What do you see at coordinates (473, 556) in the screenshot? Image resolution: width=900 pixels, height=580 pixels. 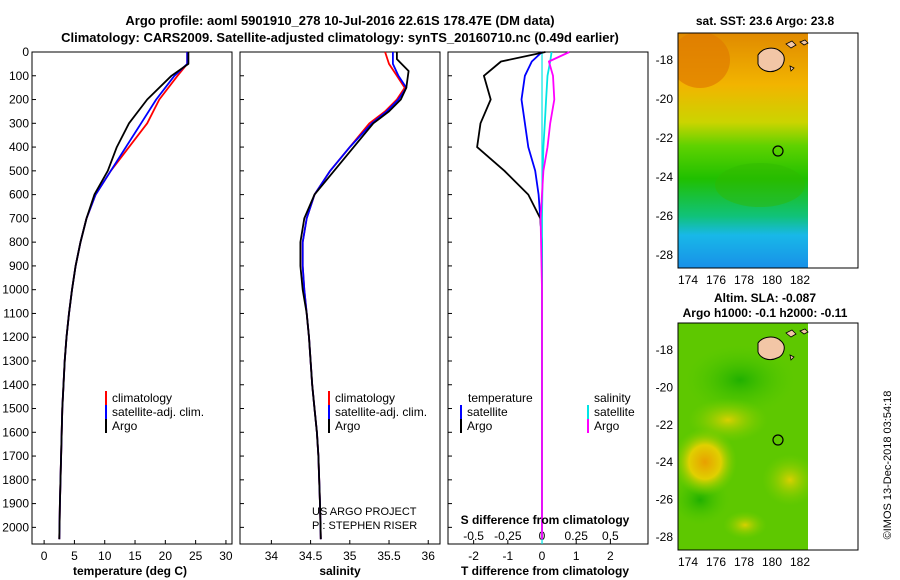 I see `difference-x-tick-label: -2` at bounding box center [473, 556].